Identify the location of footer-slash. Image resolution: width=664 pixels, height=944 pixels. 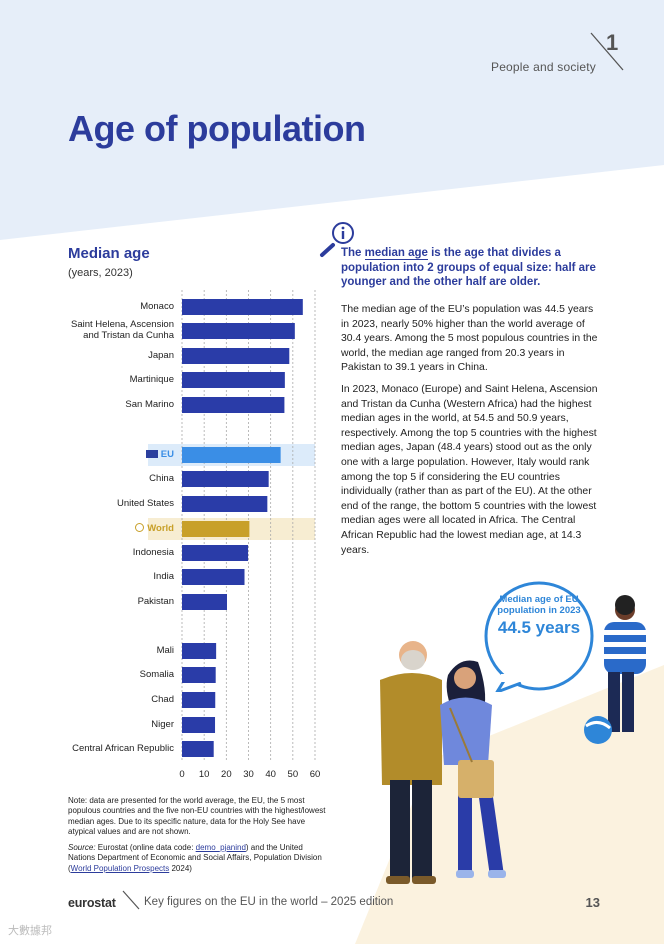
(131, 900).